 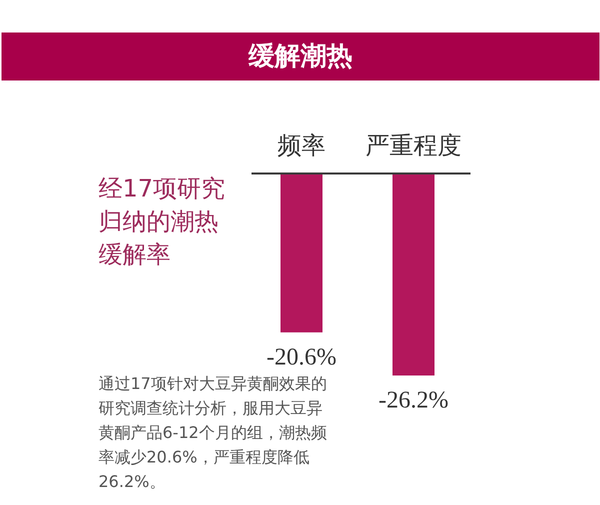 I want to click on data-label: -26.2%, so click(x=413, y=401).